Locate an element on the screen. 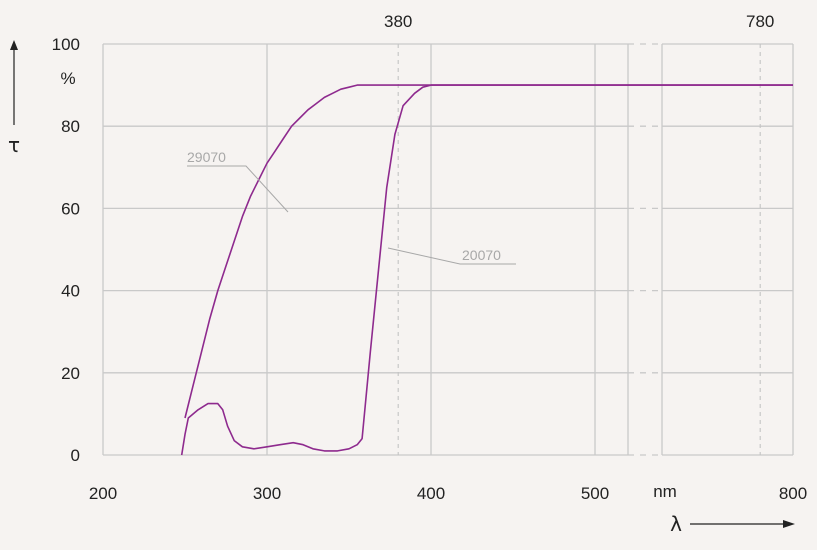 The image size is (817, 550). y-tick-60: 60 is located at coordinates (70, 208).